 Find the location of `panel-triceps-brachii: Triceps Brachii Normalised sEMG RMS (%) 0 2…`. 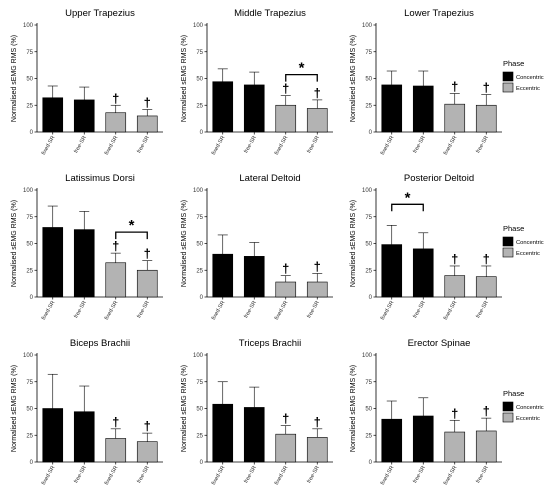

panel-triceps-brachii: Triceps Brachii Normalised sEMG RMS (%) 0 2… is located at coordinates (257, 412).